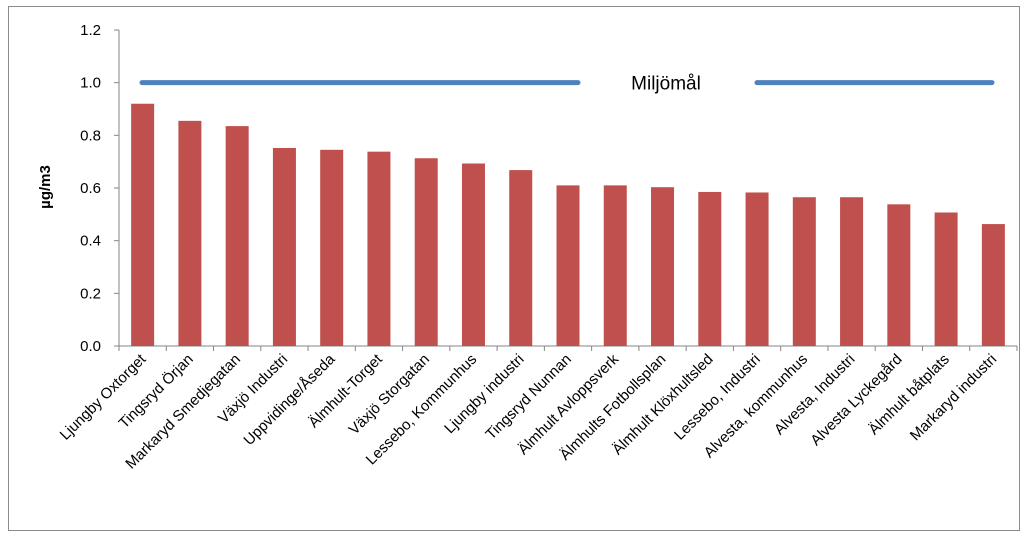 The width and height of the screenshot is (1028, 537). What do you see at coordinates (90, 83) in the screenshot?
I see `y-tick-label: 1.0` at bounding box center [90, 83].